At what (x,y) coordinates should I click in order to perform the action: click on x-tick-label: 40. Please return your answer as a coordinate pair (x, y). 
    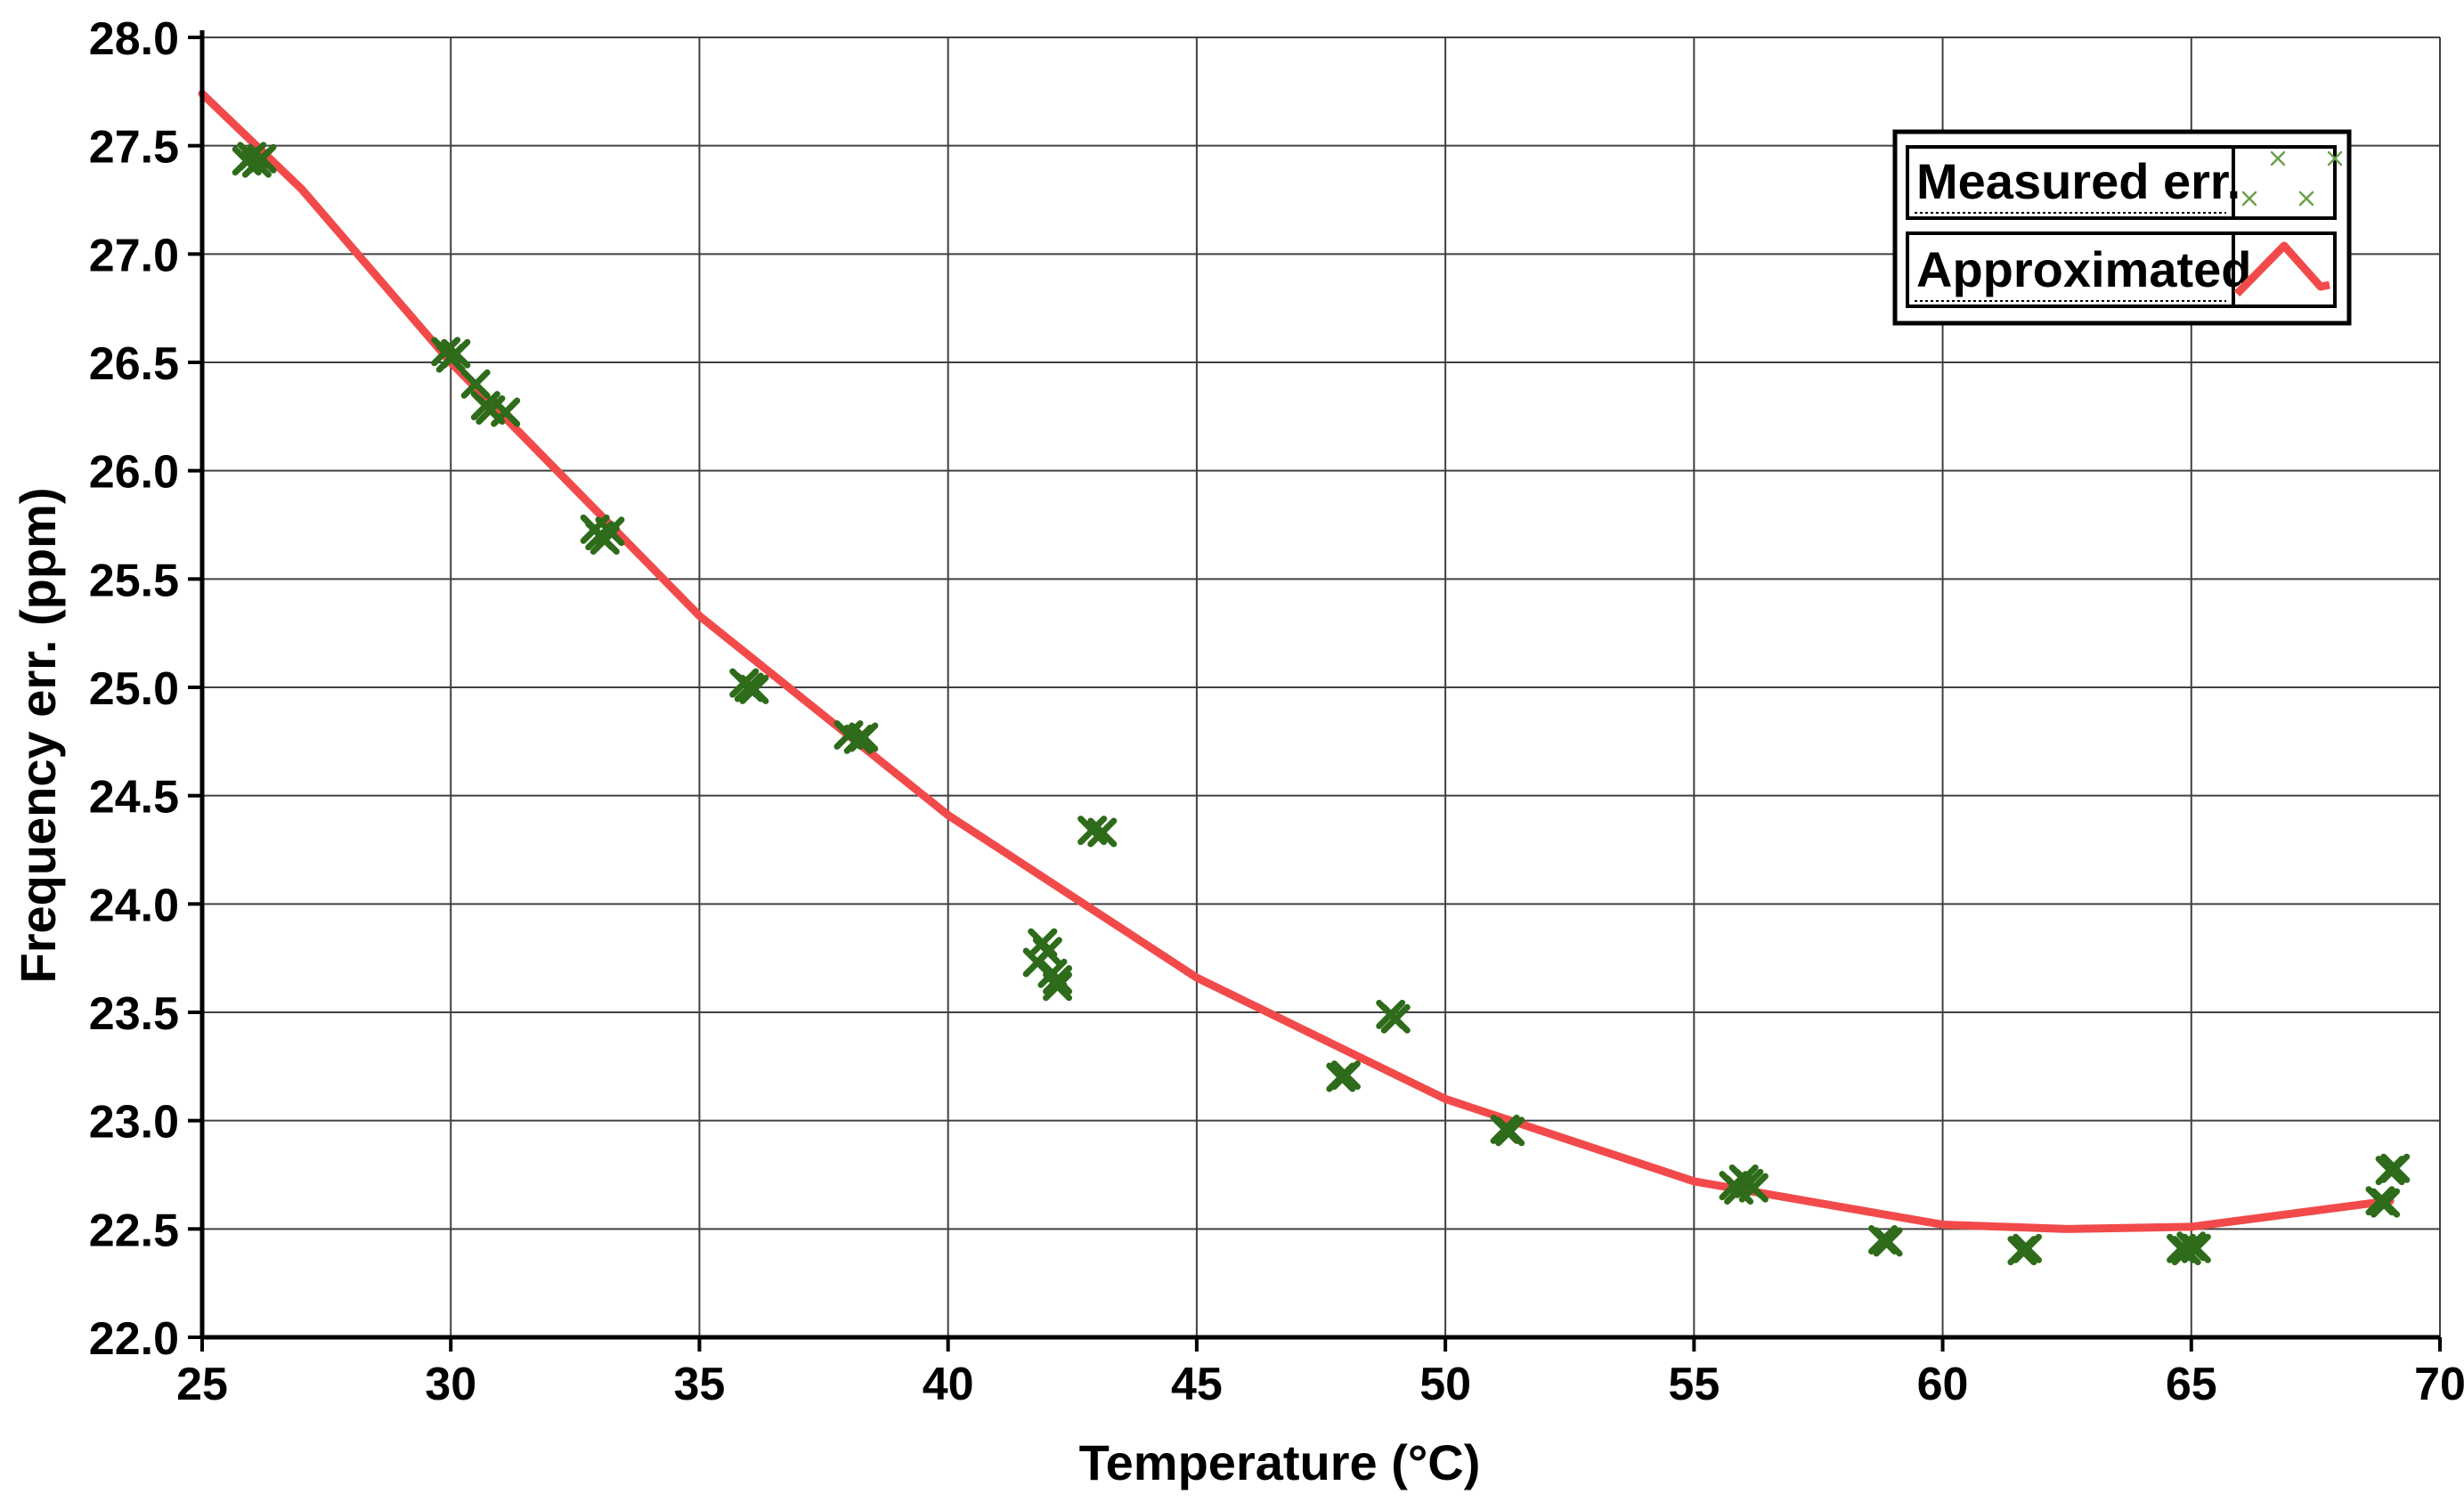
    Looking at the image, I should click on (949, 1384).